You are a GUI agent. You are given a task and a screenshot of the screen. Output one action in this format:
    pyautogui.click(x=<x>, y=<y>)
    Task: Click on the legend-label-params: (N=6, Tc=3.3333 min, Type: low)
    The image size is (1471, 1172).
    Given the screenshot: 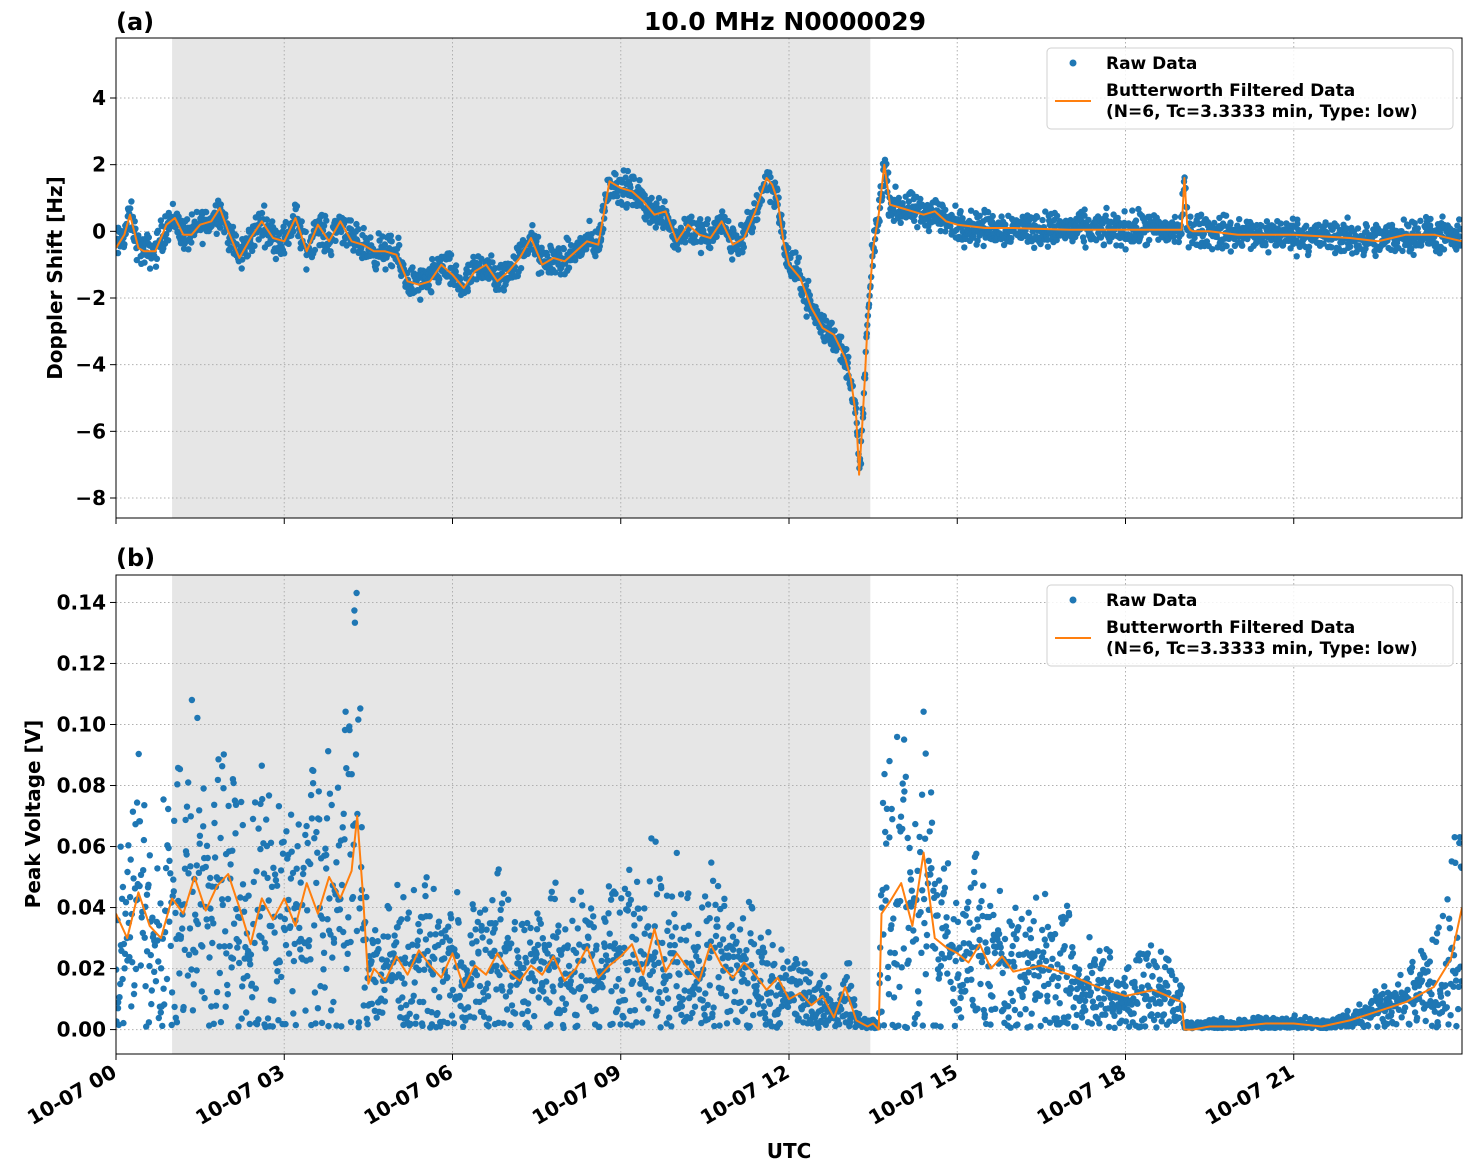 What is the action you would take?
    pyautogui.click(x=1262, y=112)
    